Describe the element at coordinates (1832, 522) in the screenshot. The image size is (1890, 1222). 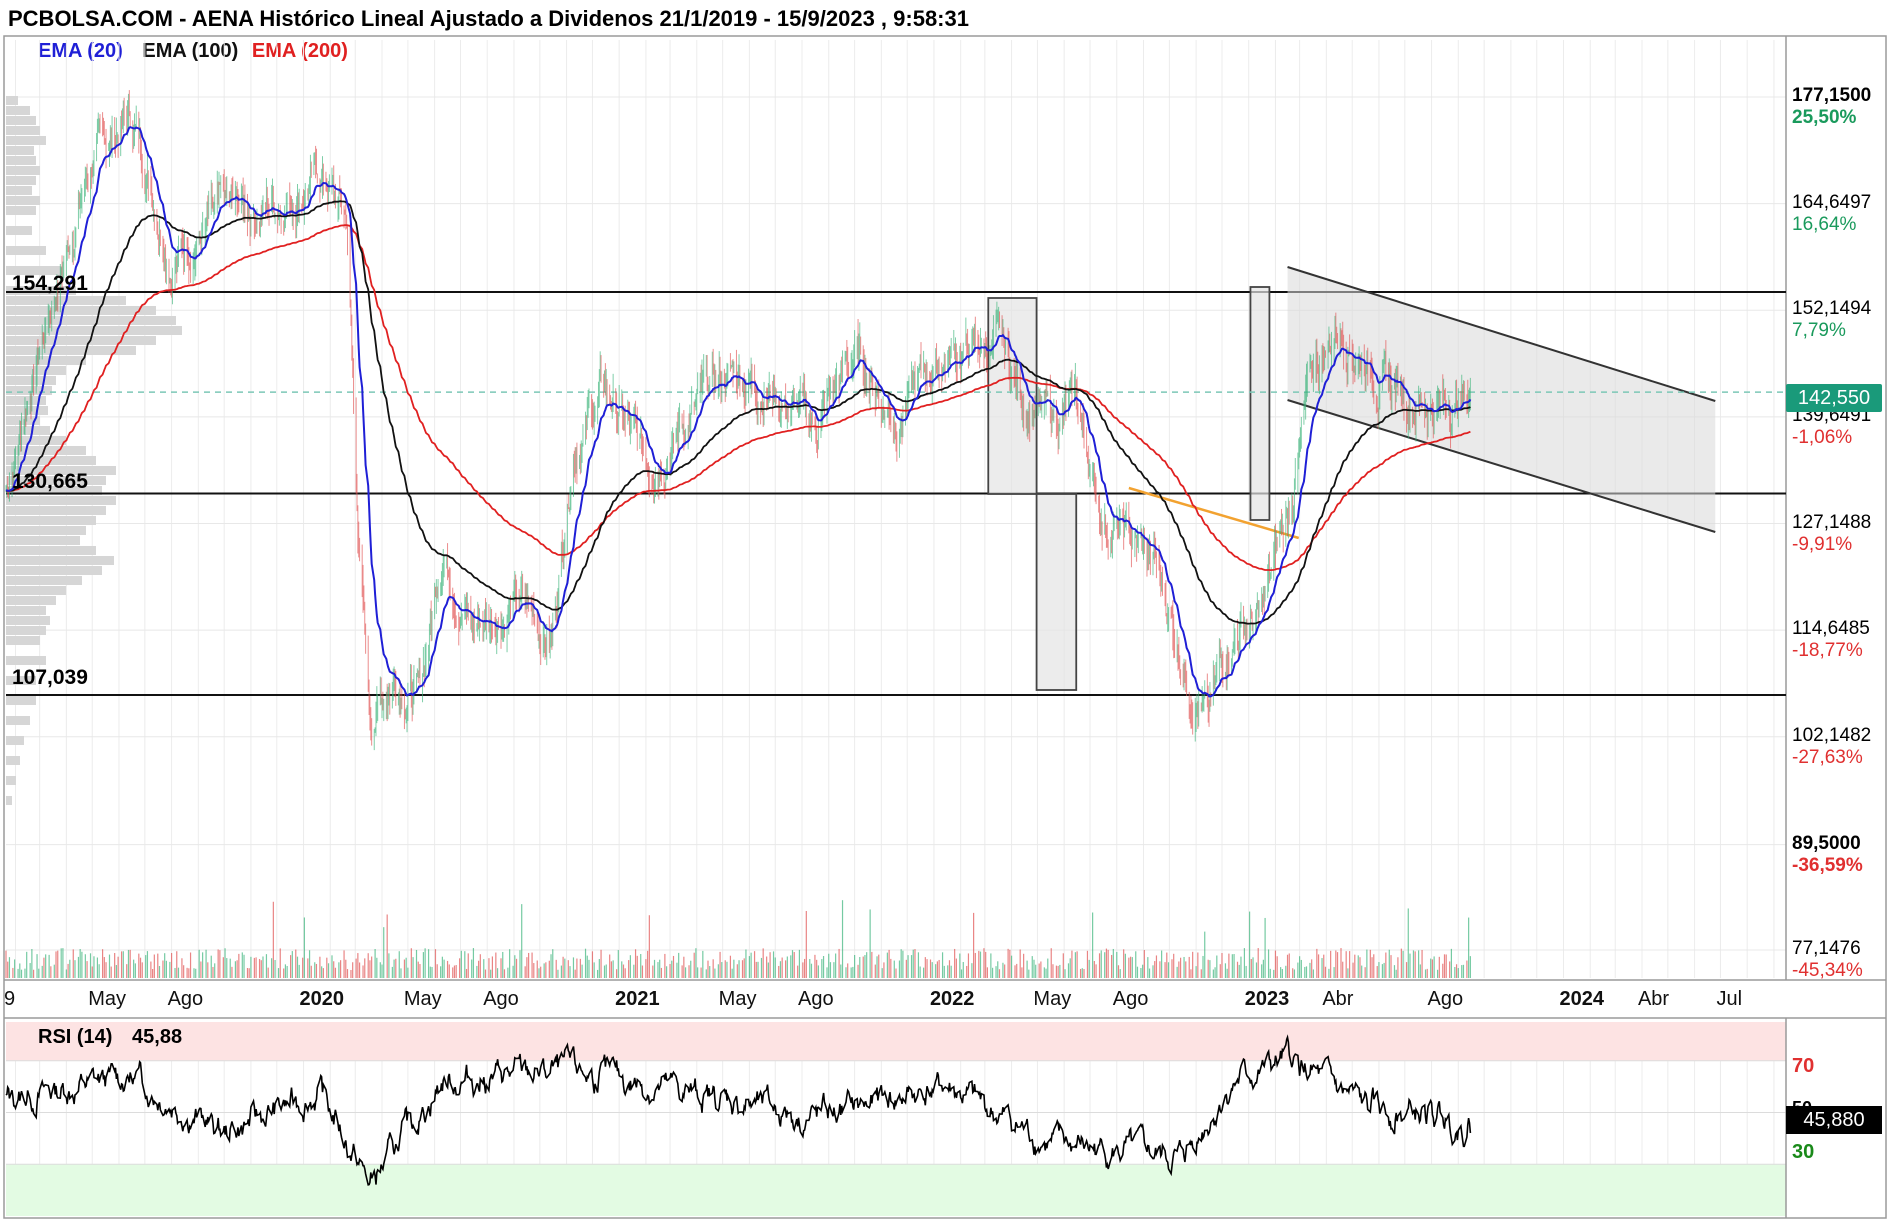
I see `price-tick-value: 127,1488` at that location.